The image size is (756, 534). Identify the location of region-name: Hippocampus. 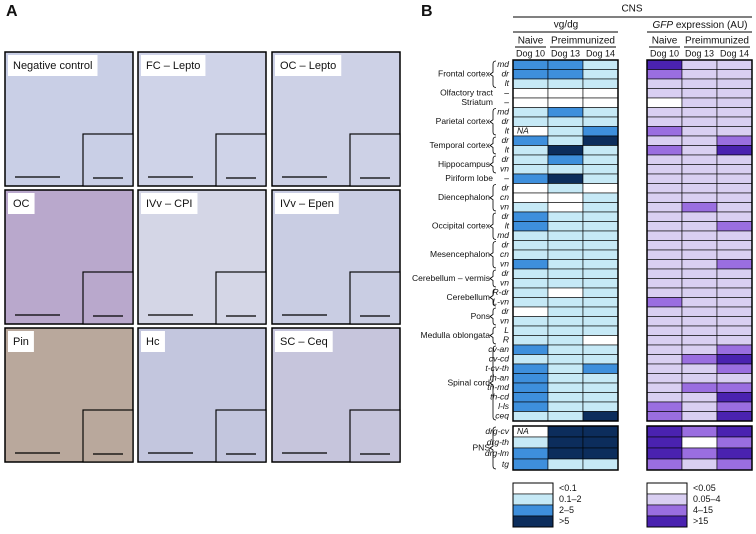
(464, 164).